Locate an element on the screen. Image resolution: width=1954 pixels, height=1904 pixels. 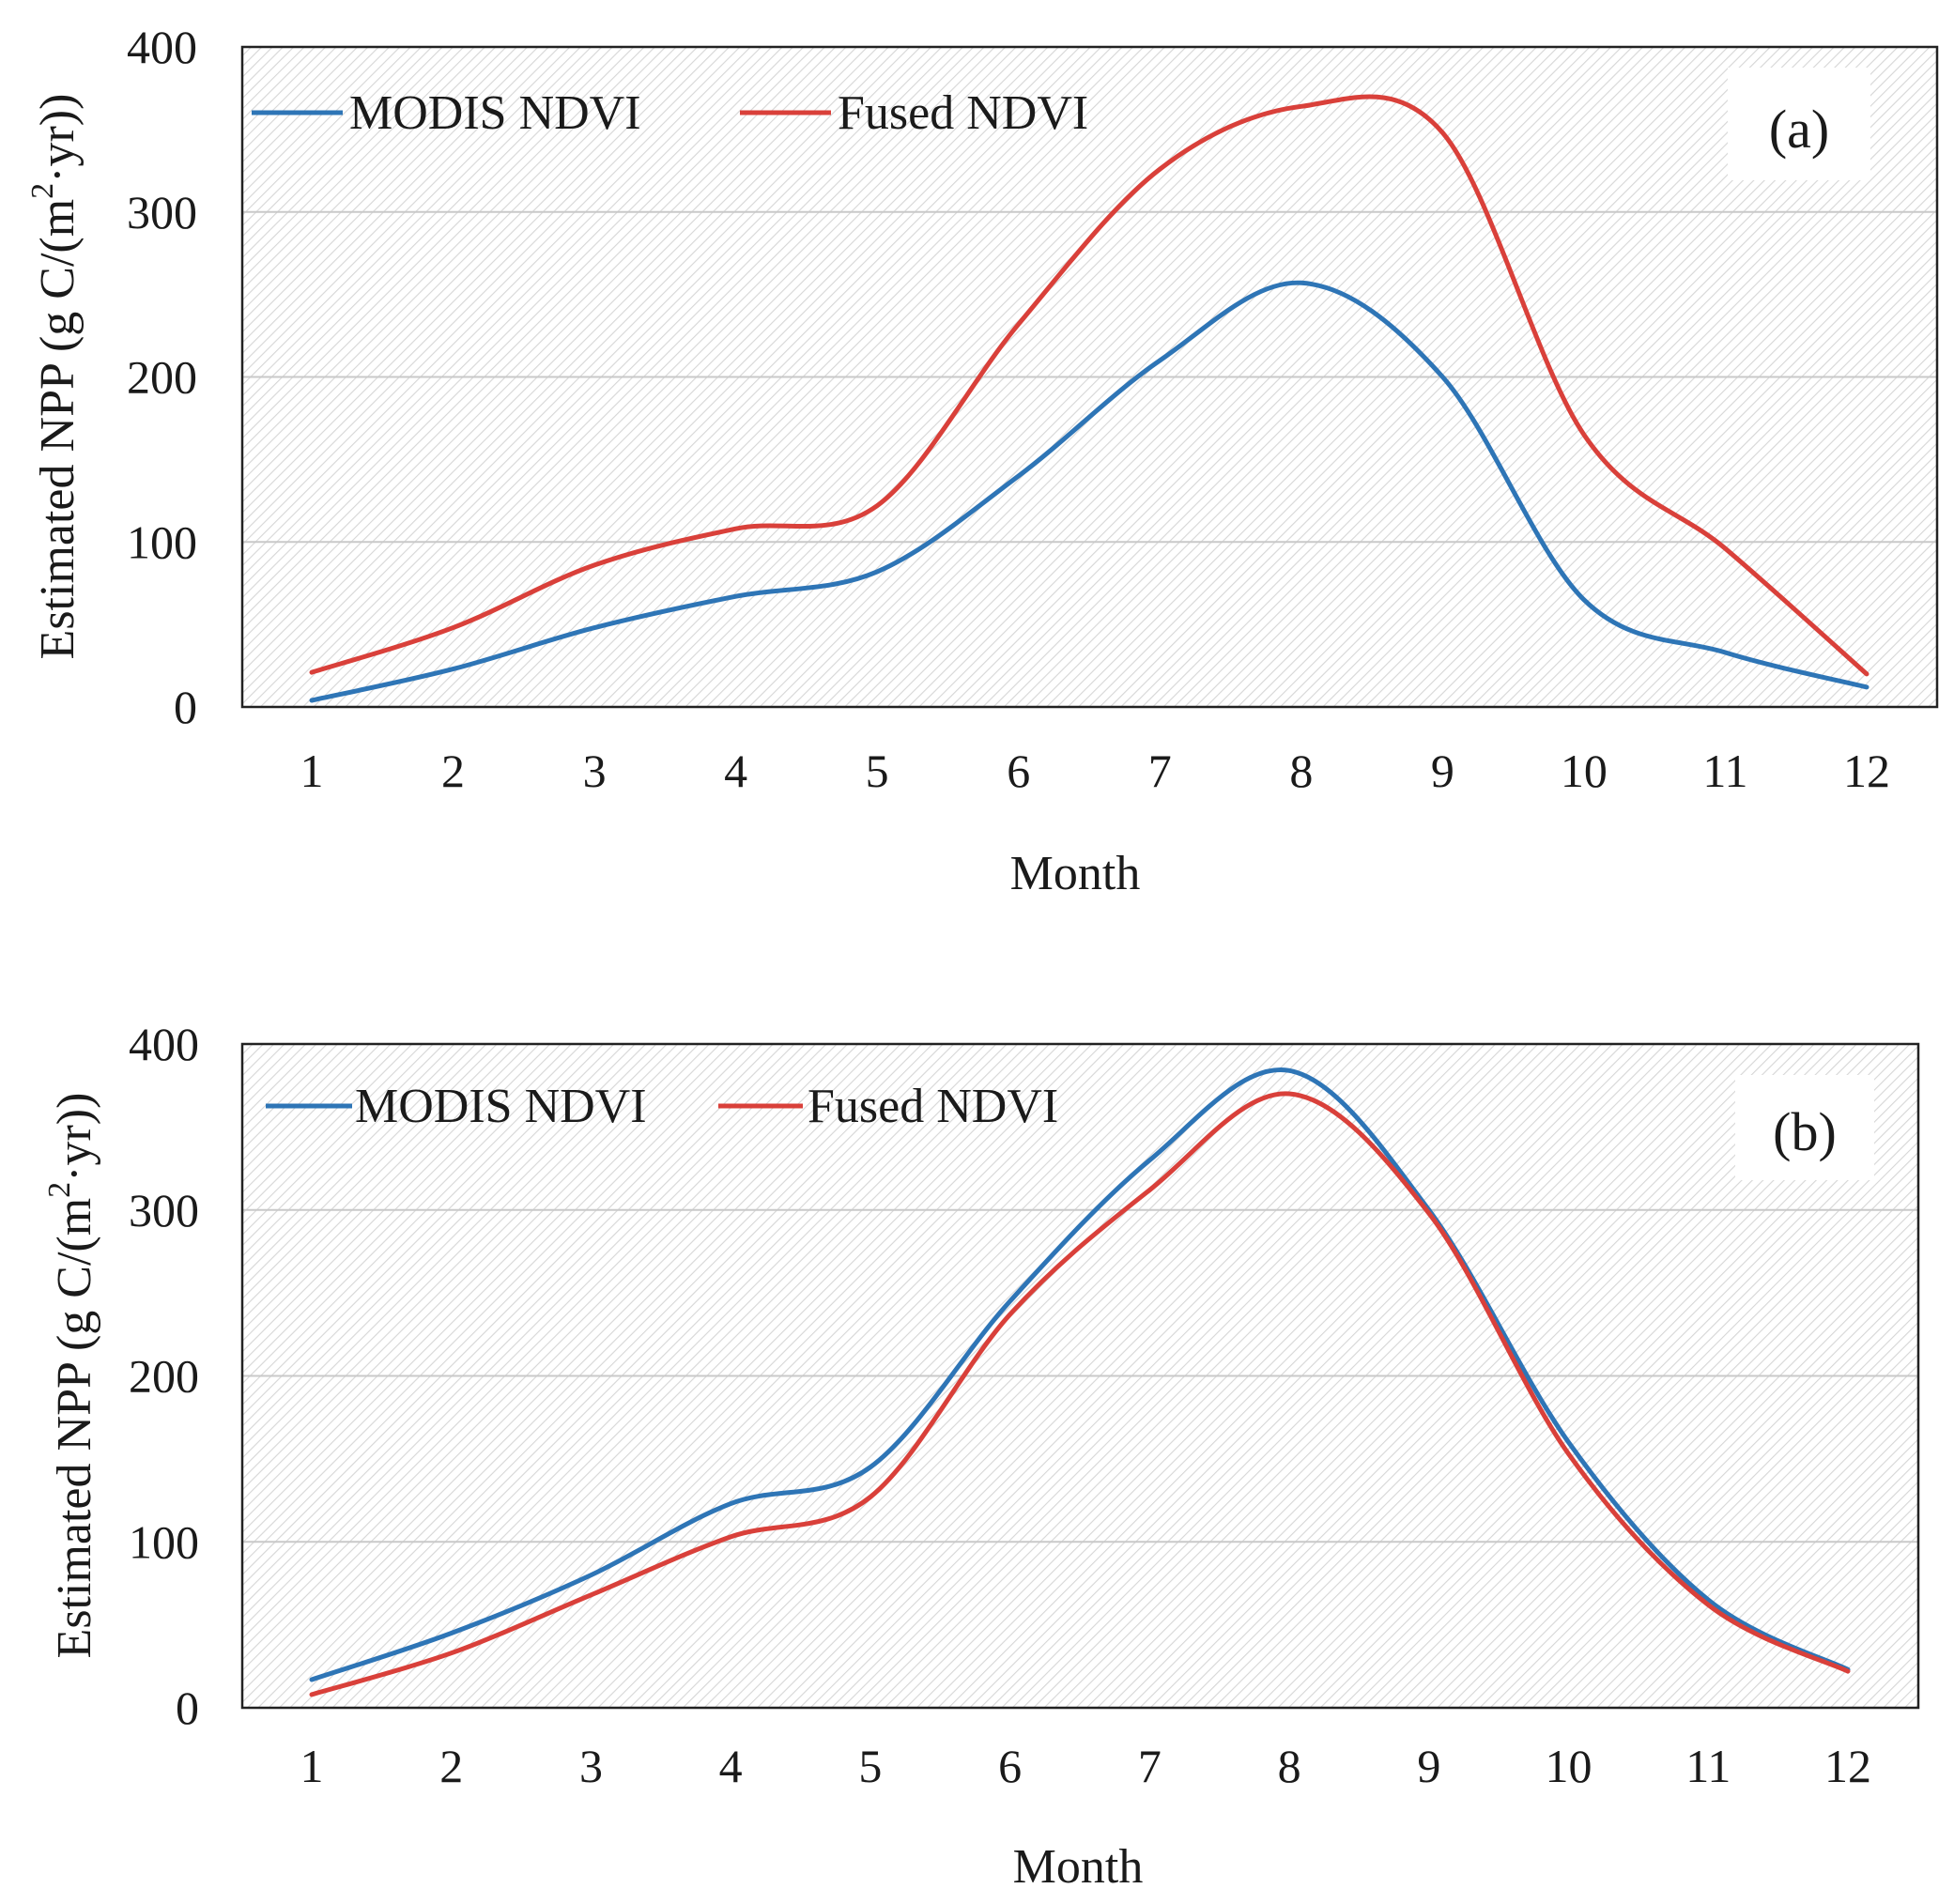
panel-tag: (a) is located at coordinates (1799, 129).